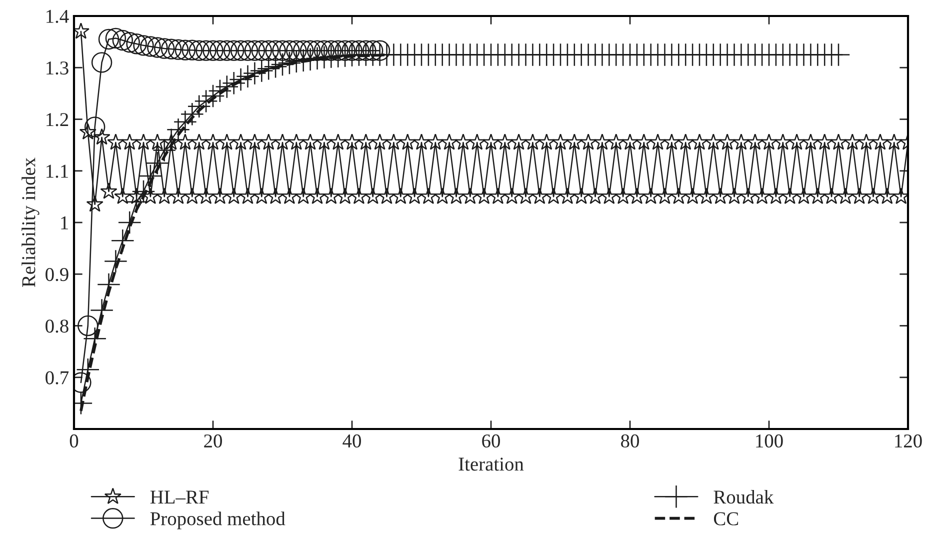 The width and height of the screenshot is (948, 559). I want to click on x-axis-title: Iteration, so click(491, 464).